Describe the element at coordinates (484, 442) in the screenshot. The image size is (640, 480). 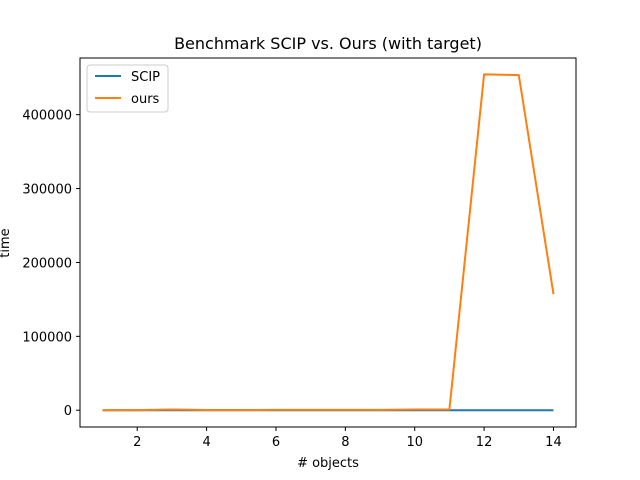
I see `x-tick-label: 12` at that location.